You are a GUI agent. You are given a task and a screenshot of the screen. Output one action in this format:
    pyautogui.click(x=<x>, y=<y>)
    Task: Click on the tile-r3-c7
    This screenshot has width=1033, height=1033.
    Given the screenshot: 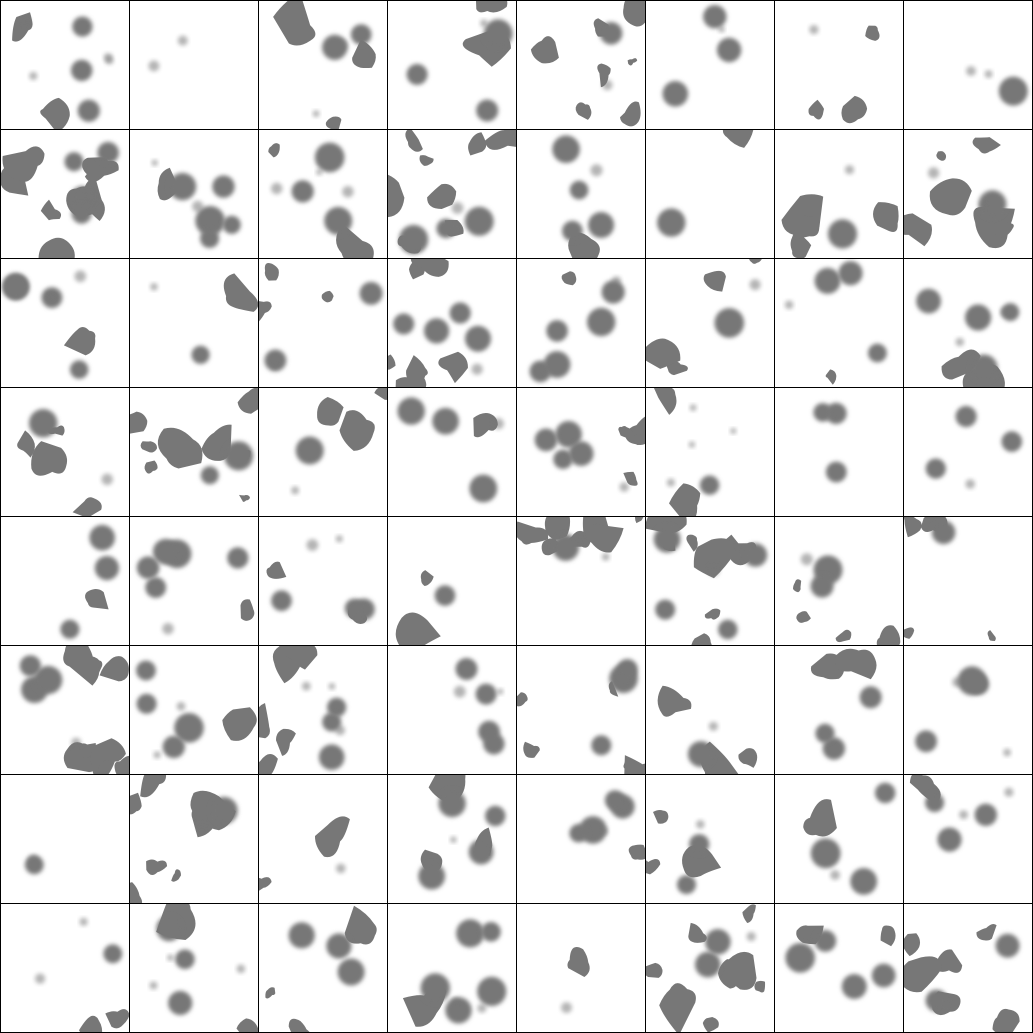 What is the action you would take?
    pyautogui.click(x=974, y=447)
    